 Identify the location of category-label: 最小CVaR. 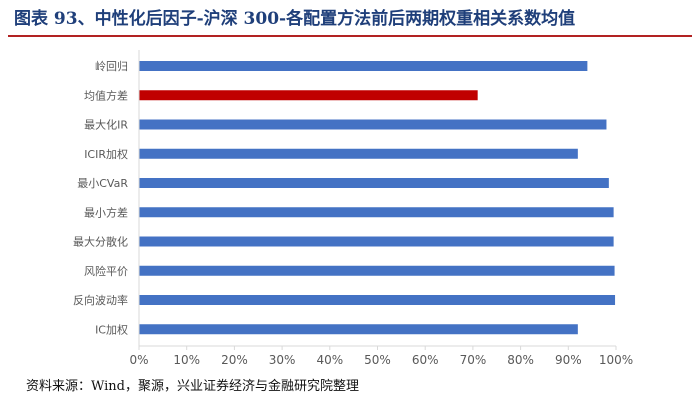
(102, 183).